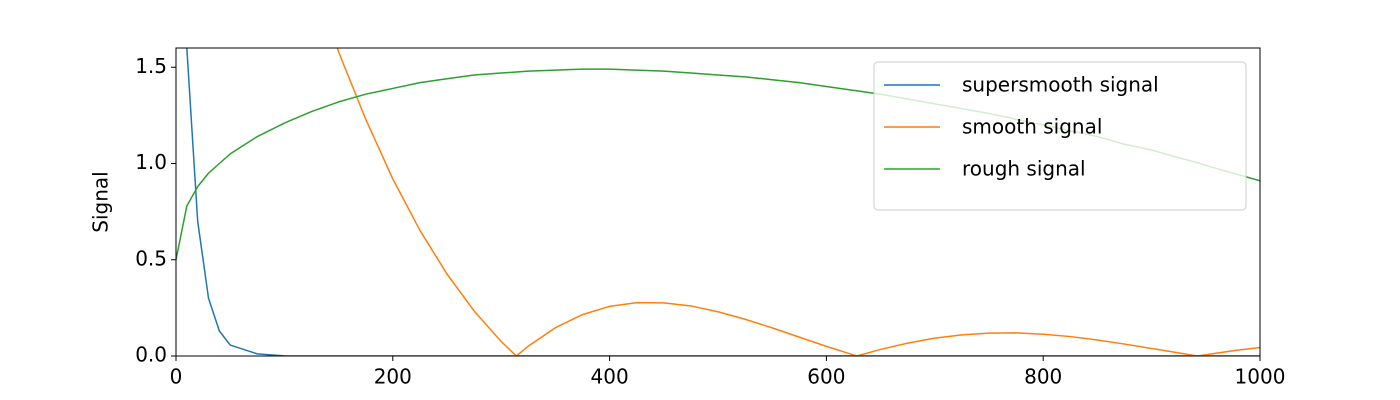 This screenshot has width=1400, height=400. Describe the element at coordinates (151, 66) in the screenshot. I see `y-tick-label: 1.5` at that location.